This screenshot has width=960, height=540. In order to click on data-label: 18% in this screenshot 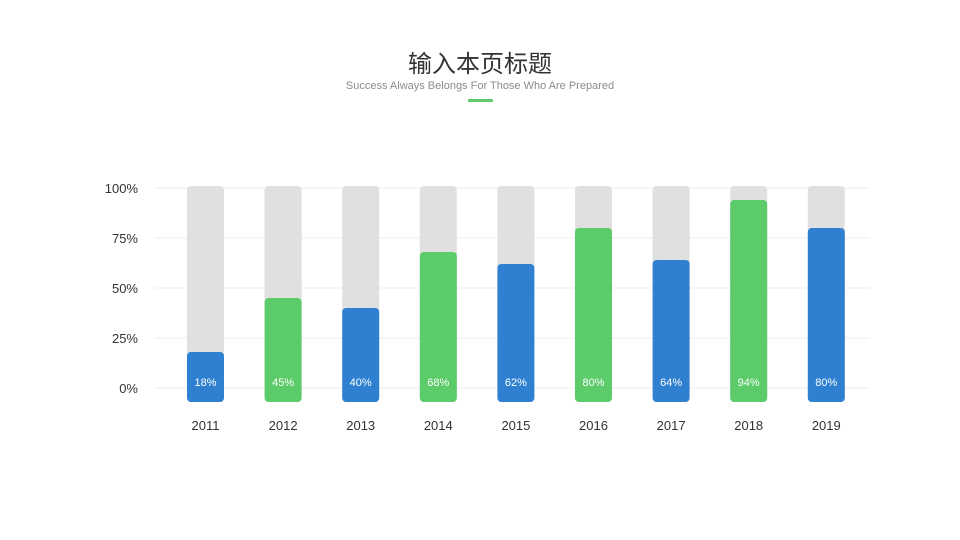, I will do `click(205, 383)`.